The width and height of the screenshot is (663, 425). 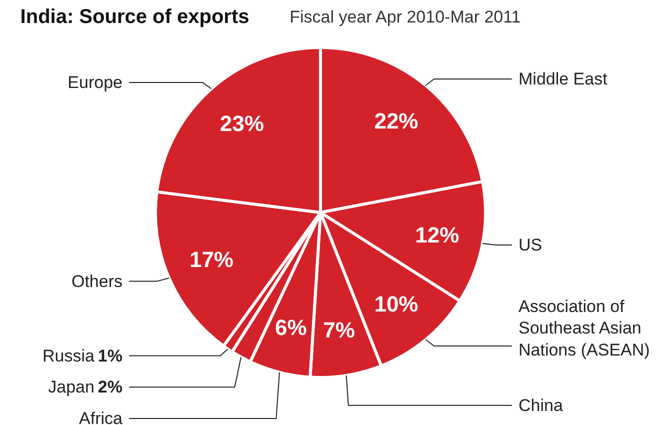 What do you see at coordinates (405, 17) in the screenshot?
I see `chart-subtitle: Fiscal year Apr 2010-Mar 2011` at bounding box center [405, 17].